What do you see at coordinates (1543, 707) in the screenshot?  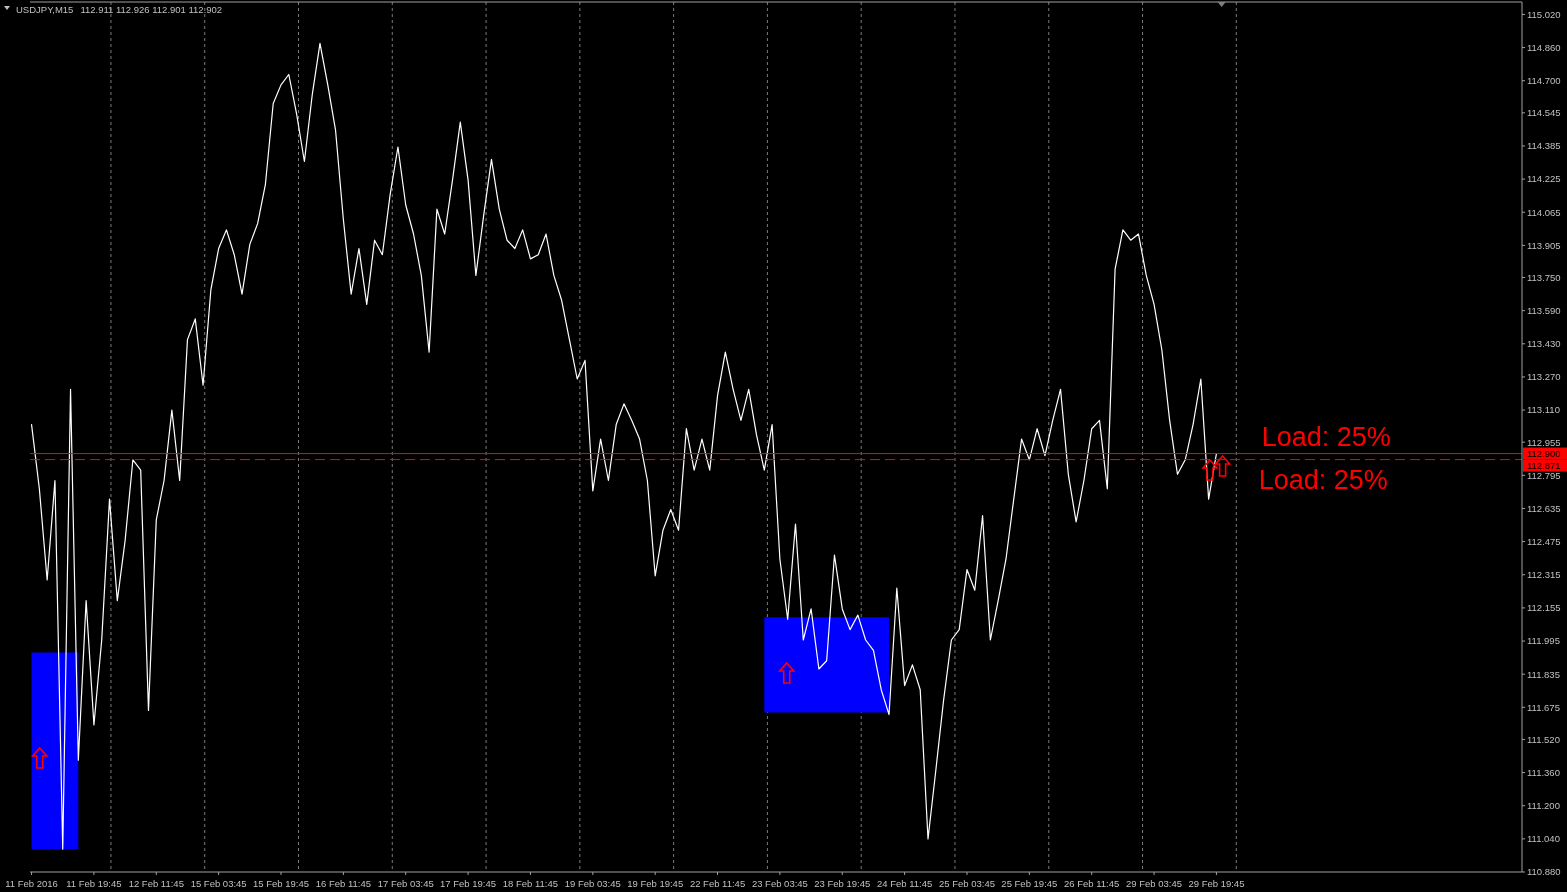 I see `y-tick-label: 111.675` at bounding box center [1543, 707].